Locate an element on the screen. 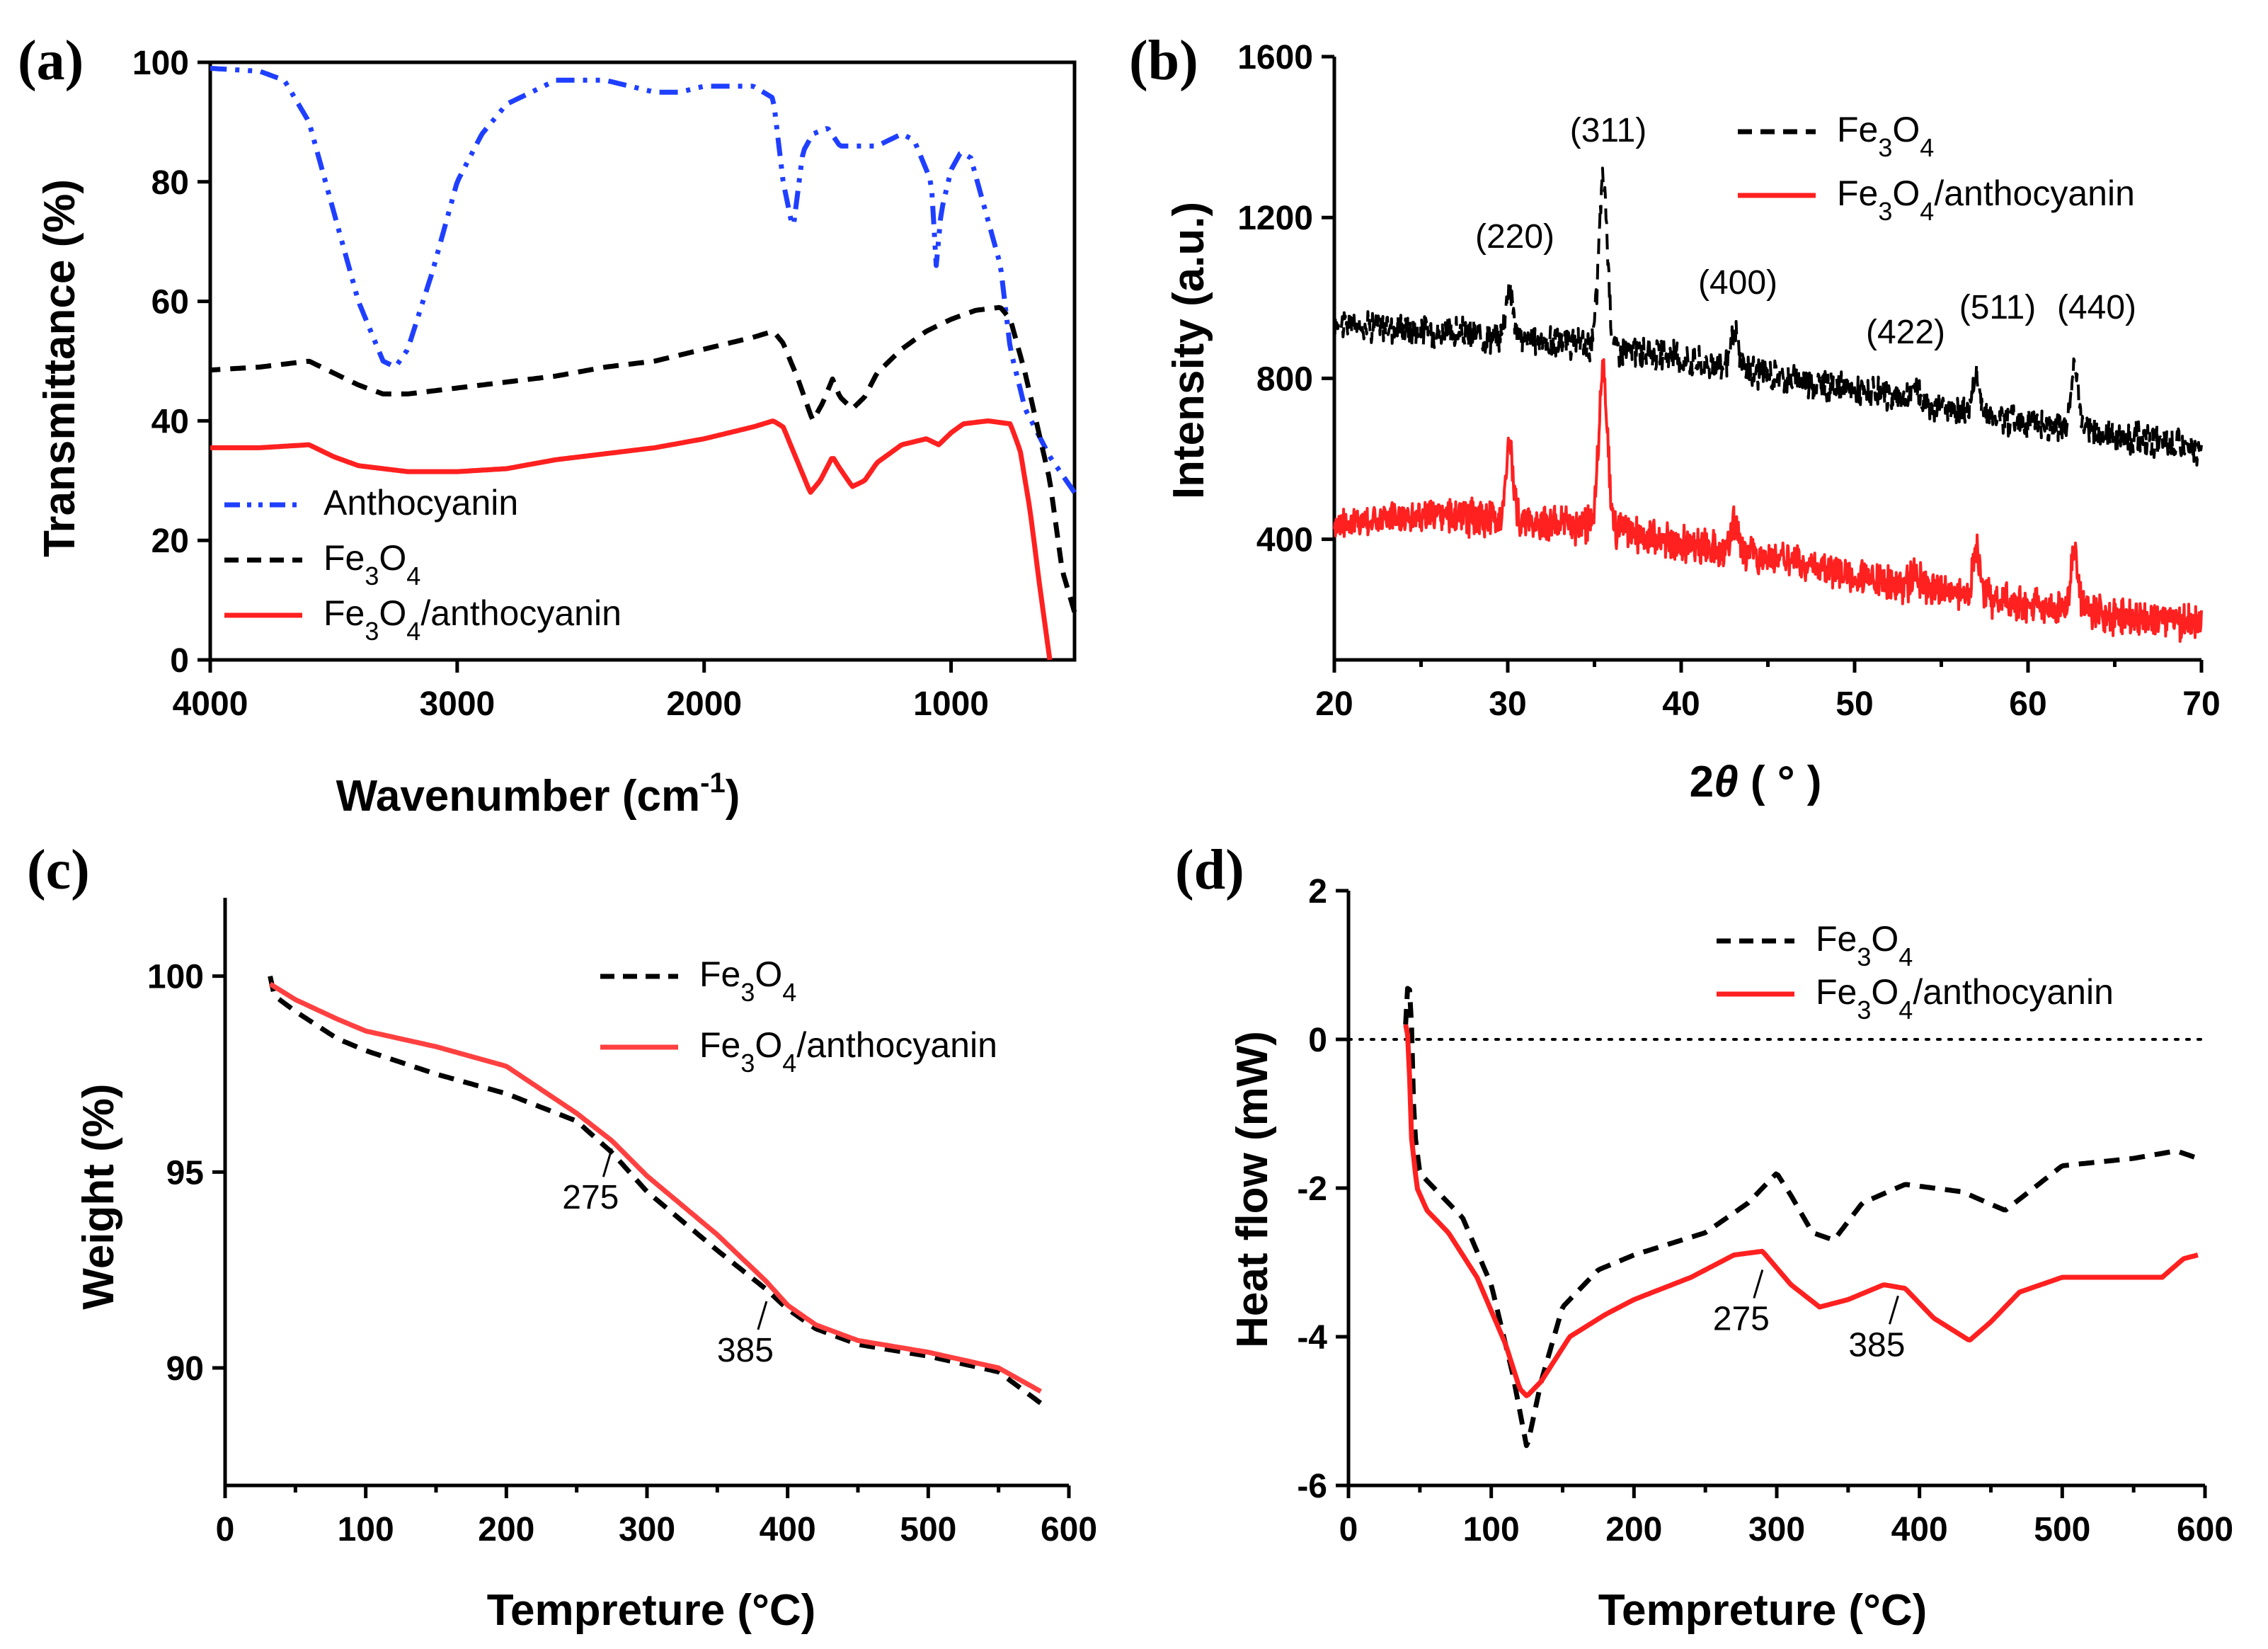  panel-c-ylabel: Weight (%) is located at coordinates (99, 1196).